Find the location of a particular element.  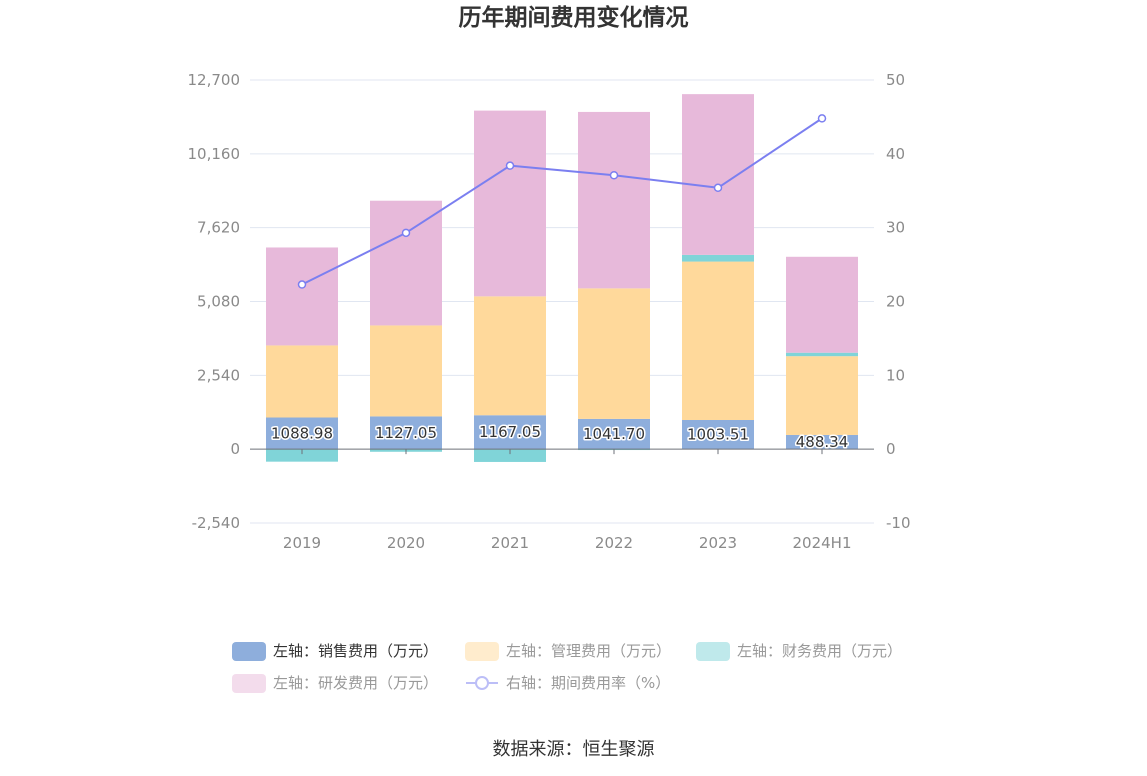

bar-sales-2024h1 is located at coordinates (822, 442).